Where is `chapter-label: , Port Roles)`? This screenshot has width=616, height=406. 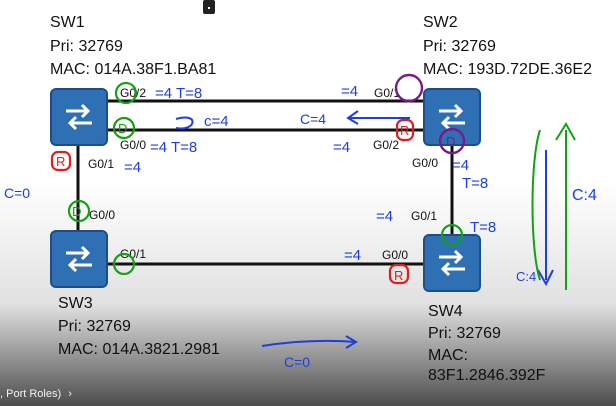 chapter-label: , Port Roles) is located at coordinates (31, 394).